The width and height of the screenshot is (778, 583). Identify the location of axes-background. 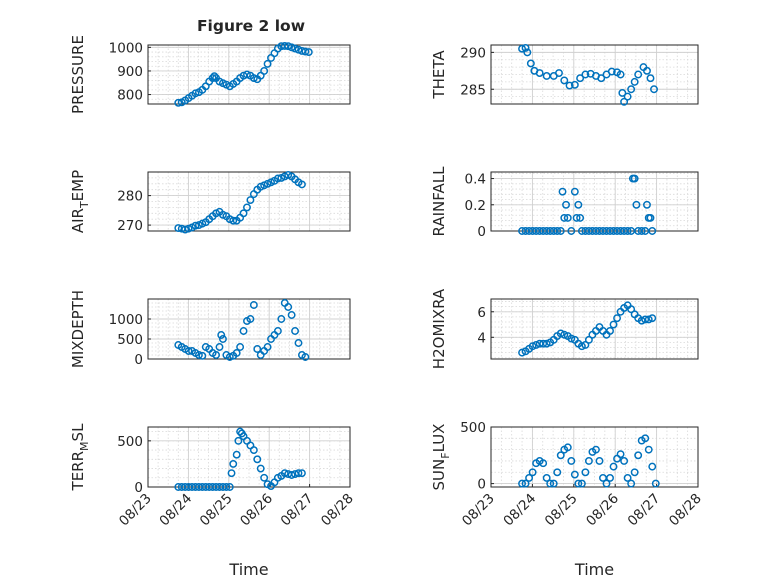
(594, 457).